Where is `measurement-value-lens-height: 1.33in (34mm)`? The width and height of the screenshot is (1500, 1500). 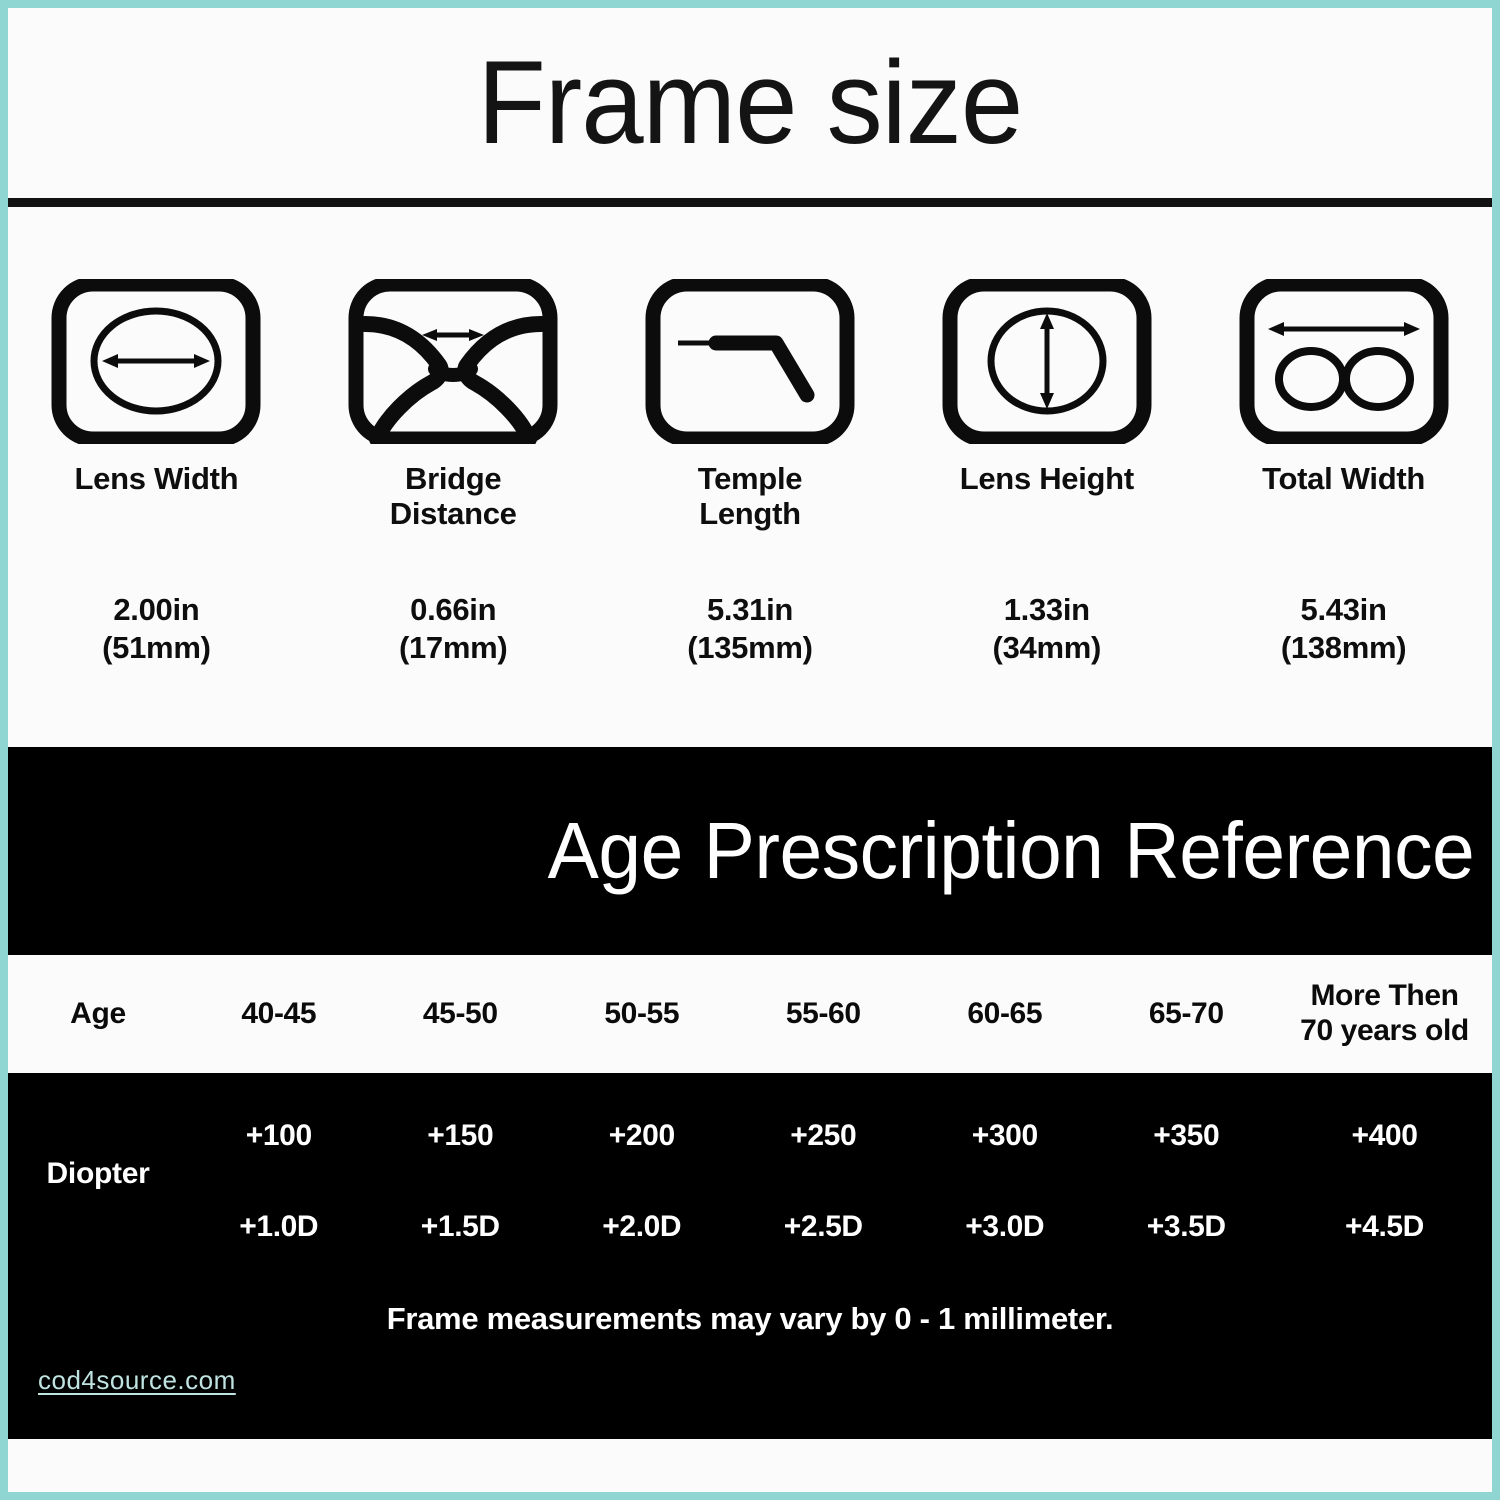 measurement-value-lens-height: 1.33in (34mm) is located at coordinates (1046, 629).